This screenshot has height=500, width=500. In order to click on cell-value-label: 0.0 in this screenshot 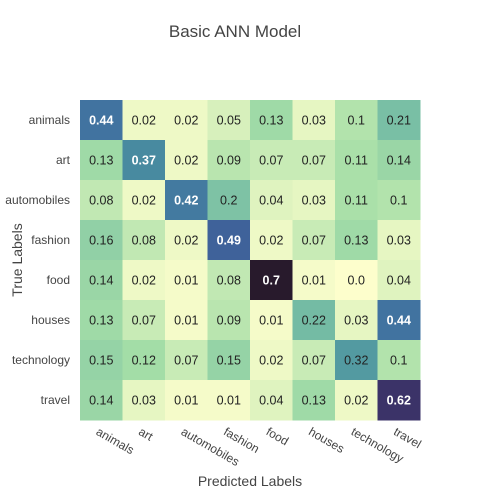, I will do `click(356, 281)`.